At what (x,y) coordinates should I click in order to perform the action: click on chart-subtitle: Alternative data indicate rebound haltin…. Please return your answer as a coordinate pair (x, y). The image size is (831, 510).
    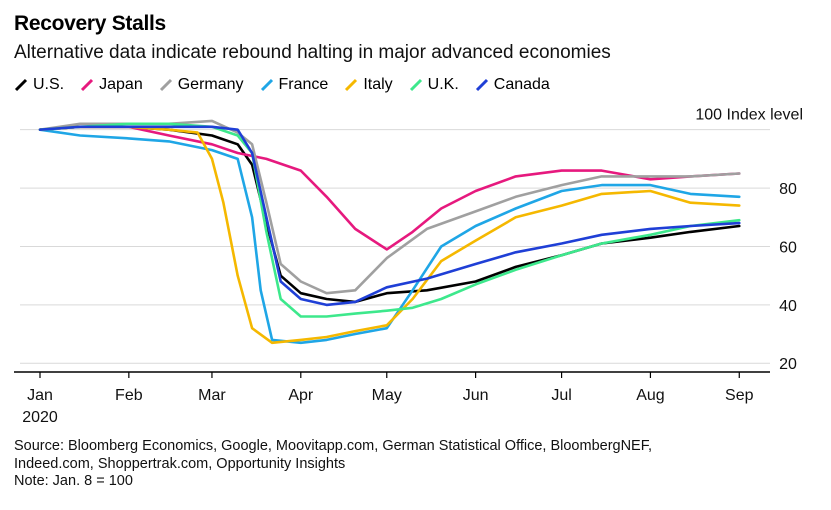
    Looking at the image, I should click on (312, 52).